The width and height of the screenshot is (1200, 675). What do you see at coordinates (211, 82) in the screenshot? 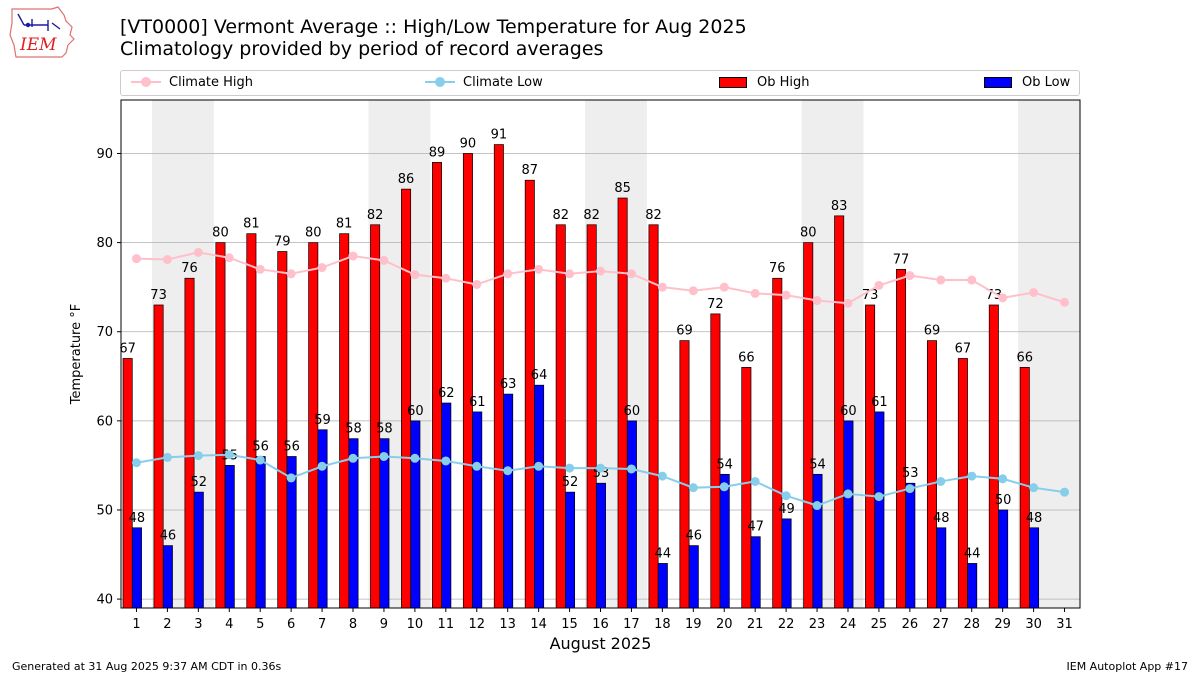
I see `legend-label-climate-high: Climate High` at bounding box center [211, 82].